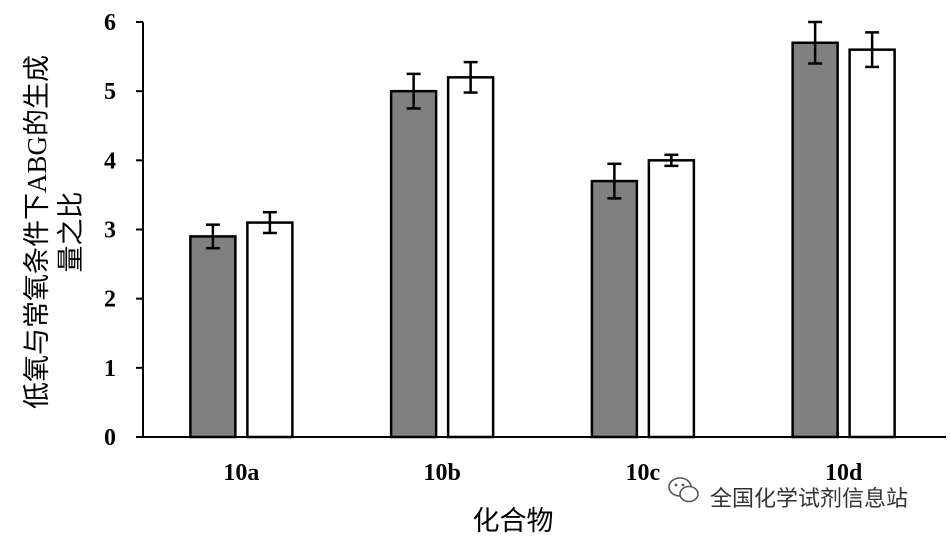 Image resolution: width=950 pixels, height=539 pixels. Describe the element at coordinates (441, 473) in the screenshot. I see `category-label: 10b` at that location.